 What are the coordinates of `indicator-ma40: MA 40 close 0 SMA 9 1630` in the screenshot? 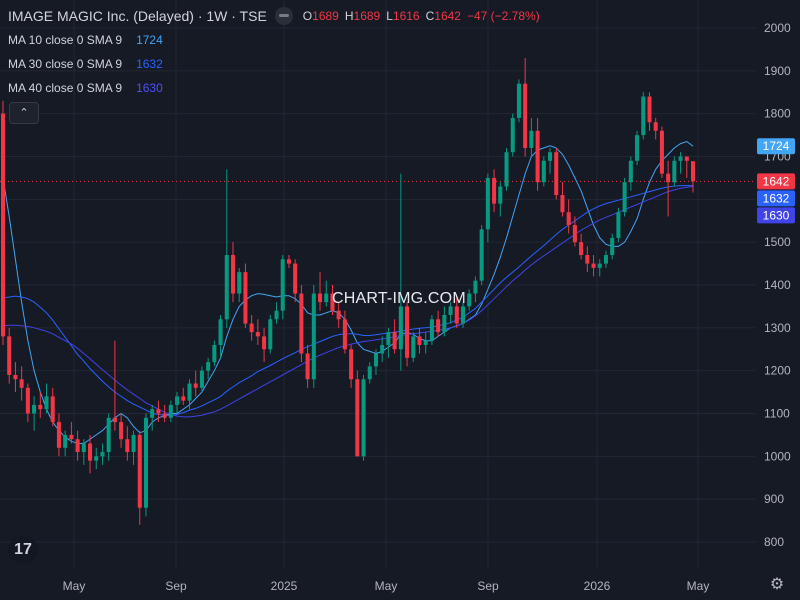 It's located at (85, 88).